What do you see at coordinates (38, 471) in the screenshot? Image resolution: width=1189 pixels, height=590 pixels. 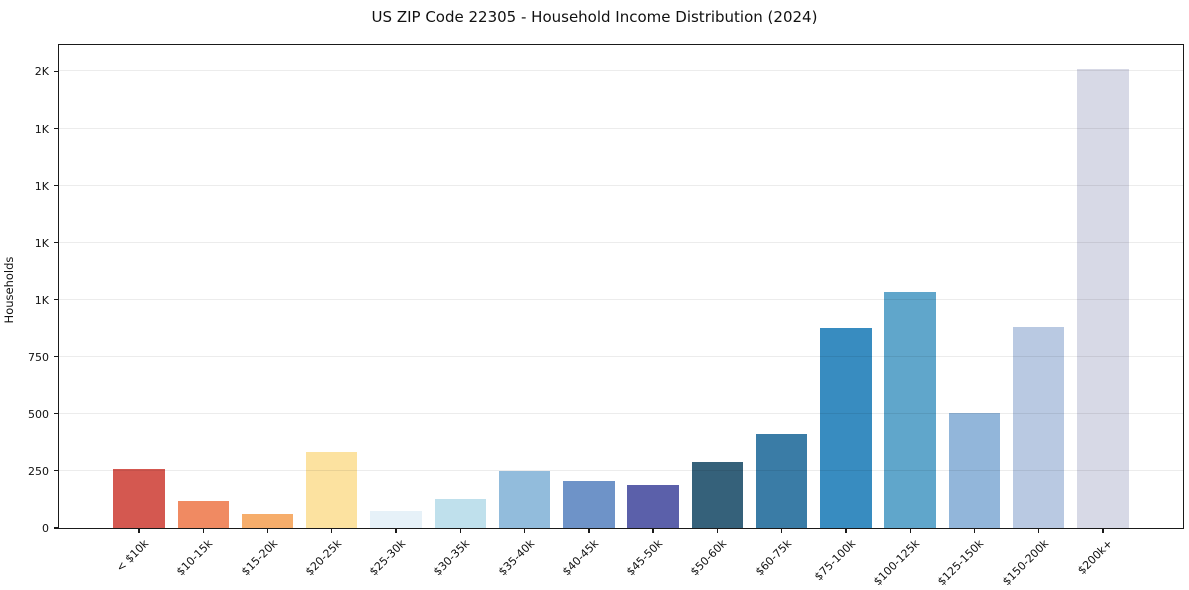 I see `y-tick-label: 250` at bounding box center [38, 471].